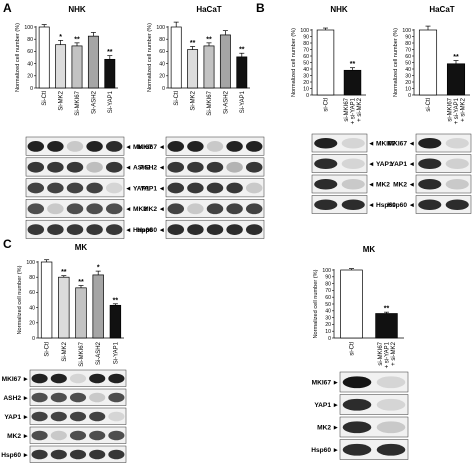 This screenshot has height=465, width=474. Describe the element at coordinates (147, 230) in the screenshot. I see `blot-row-label: Hsp60` at that location.